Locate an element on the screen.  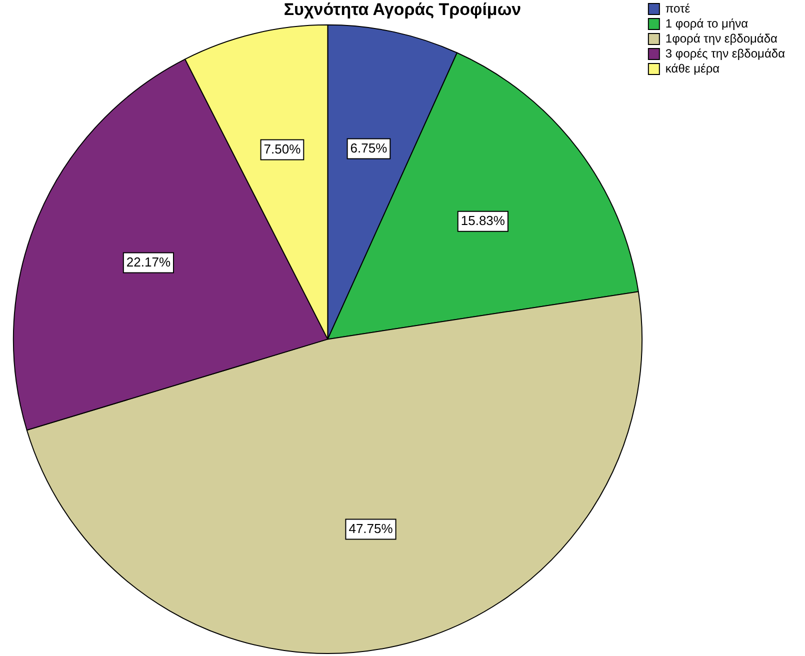
legend-label: 1φορά την εβδομάδα is located at coordinates (721, 38).